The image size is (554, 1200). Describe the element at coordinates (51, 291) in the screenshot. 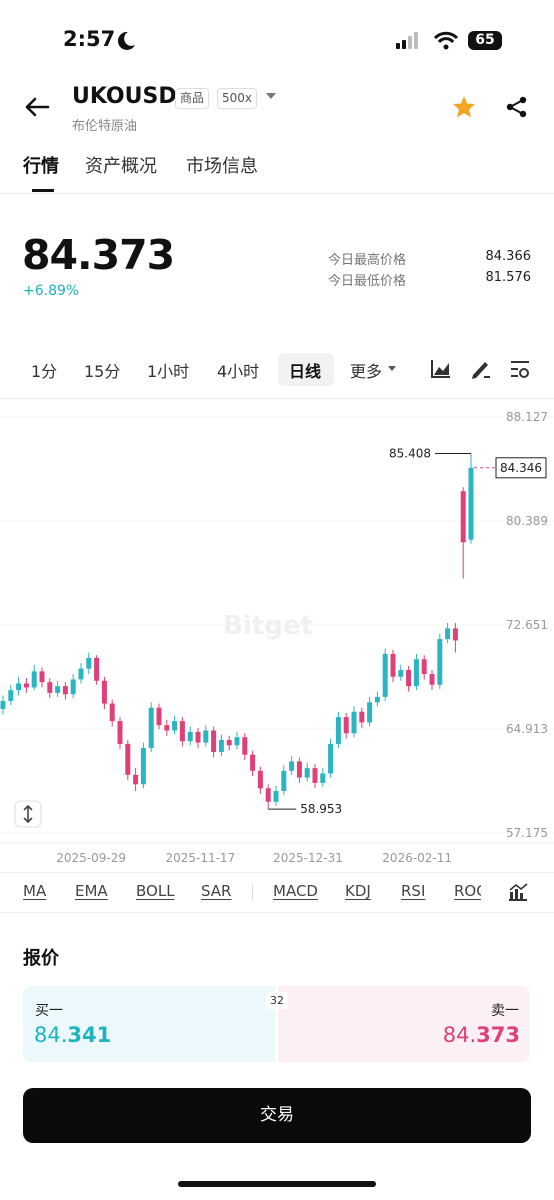

I see `price-change: +6.89%` at that location.